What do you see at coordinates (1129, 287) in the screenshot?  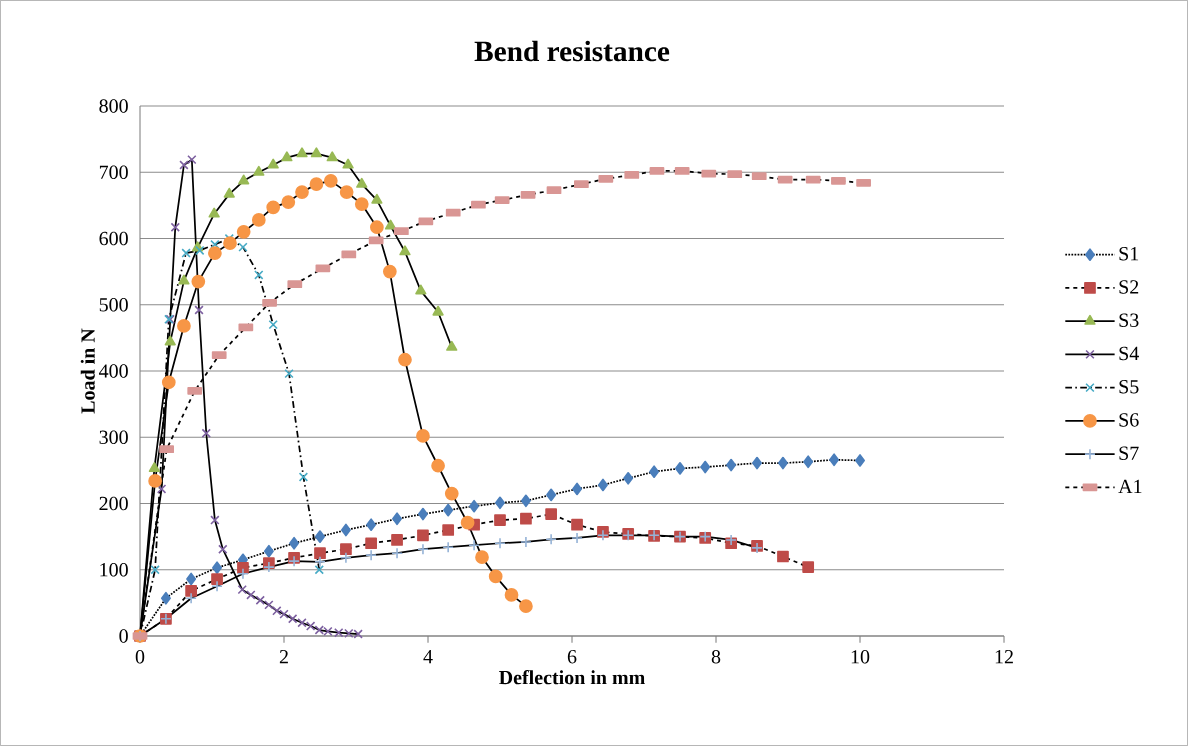 I see `legend-label: S2` at bounding box center [1129, 287].